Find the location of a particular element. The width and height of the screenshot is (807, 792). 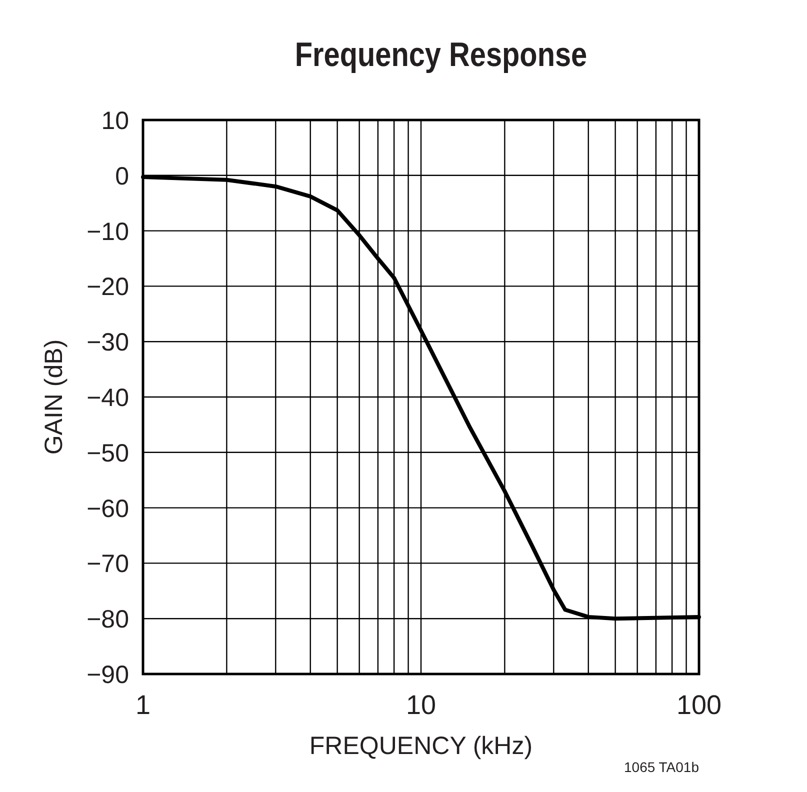

y-tick-label: −70 is located at coordinates (107, 564).